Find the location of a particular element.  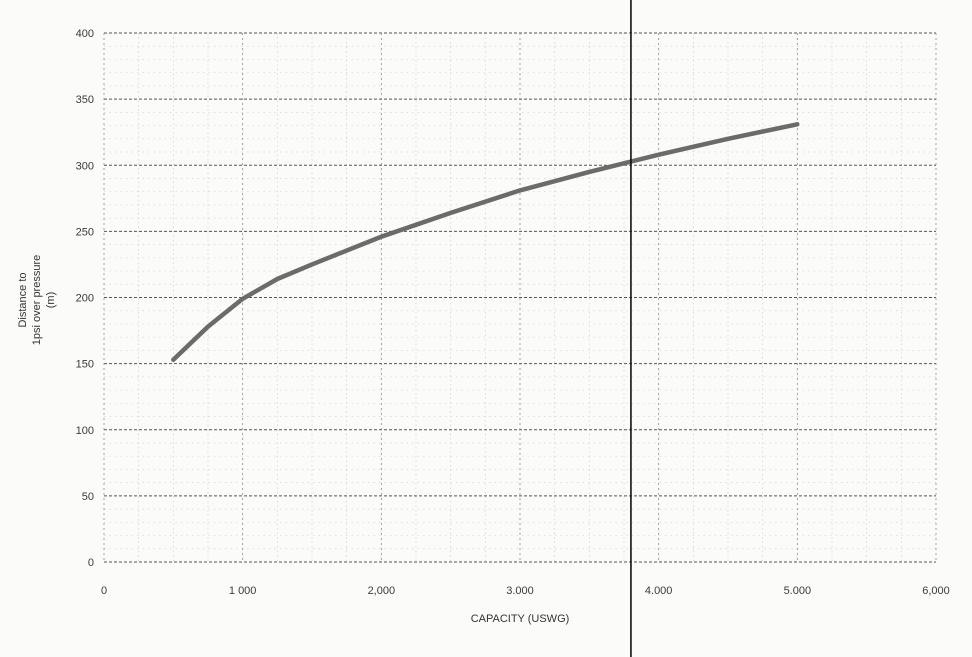

x-tick-label: 0 is located at coordinates (104, 591).